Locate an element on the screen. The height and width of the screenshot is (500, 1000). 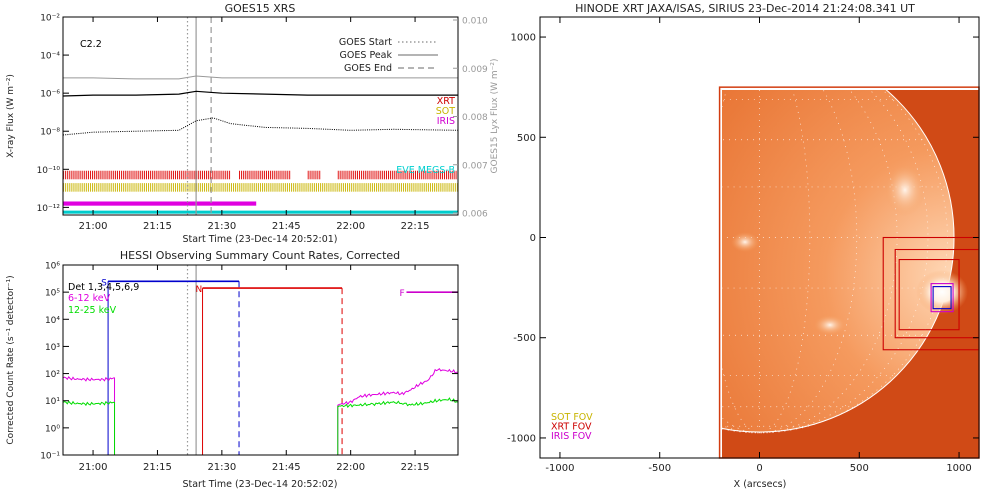
y-tick-label: 10¹ is located at coordinates (52, 402).